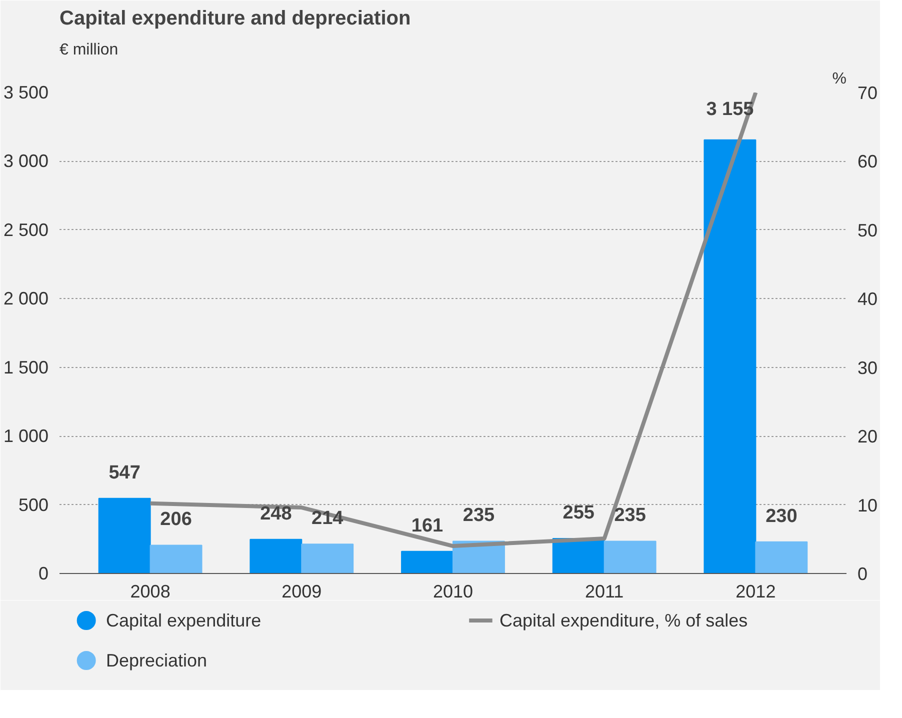 This screenshot has height=718, width=902. Describe the element at coordinates (868, 436) in the screenshot. I see `y2-tick-label: 20` at that location.